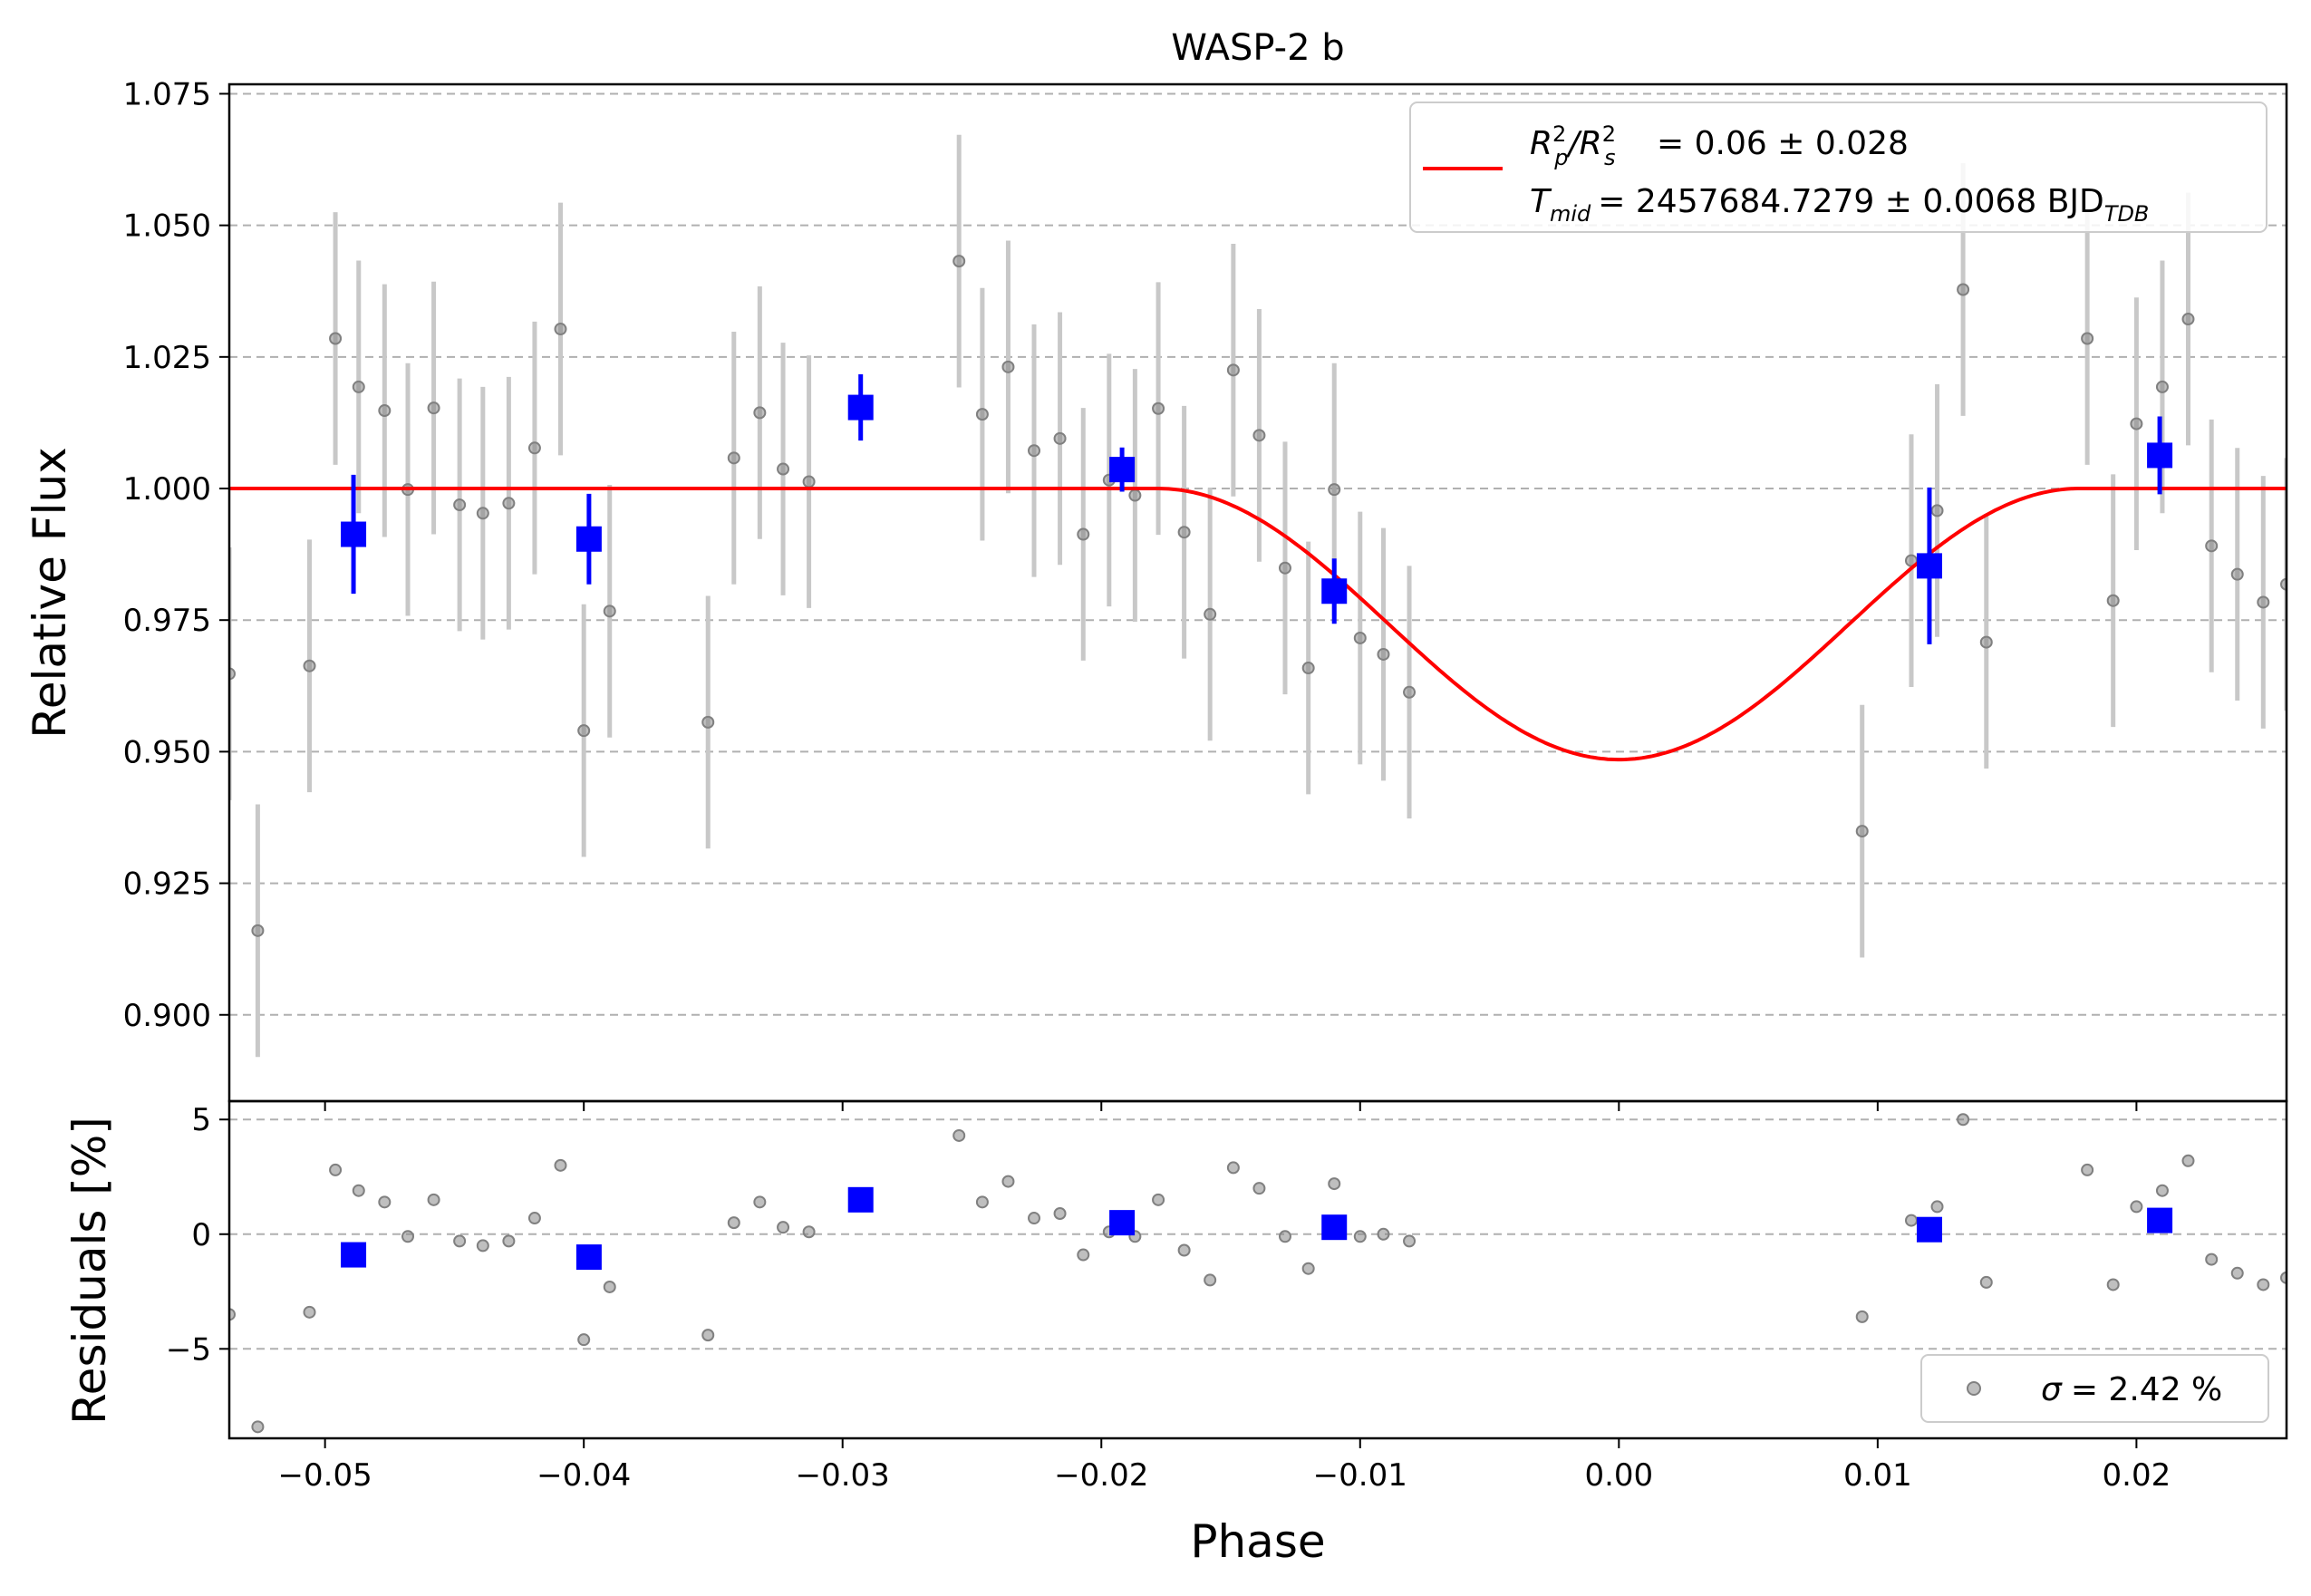 This screenshot has width=2311, height=1596. Describe the element at coordinates (167, 358) in the screenshot. I see `top-y-tick-label: 1.025` at that location.